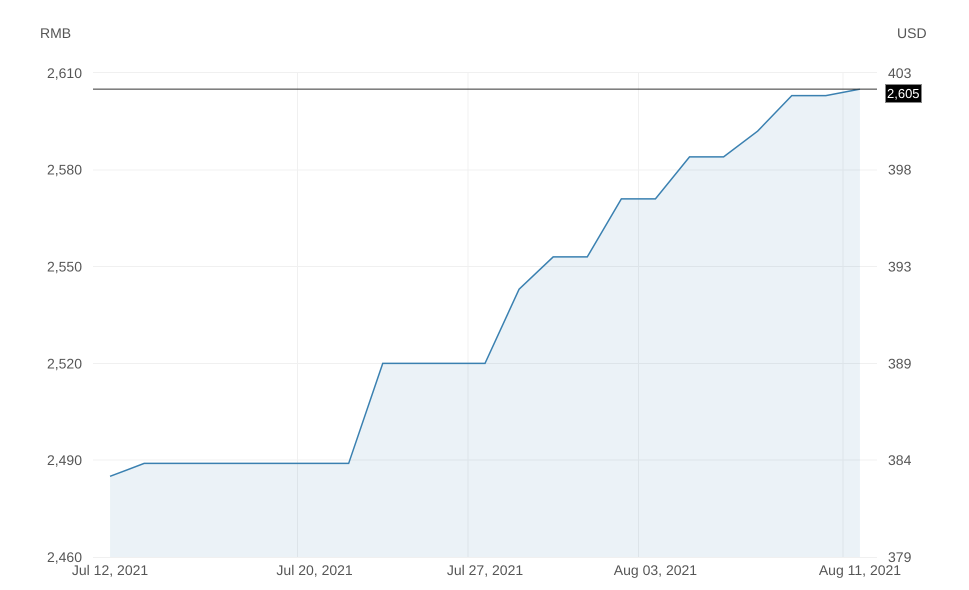 The width and height of the screenshot is (969, 590). Describe the element at coordinates (485, 570) in the screenshot. I see `x-tick-label: Jul 27, 2021` at that location.